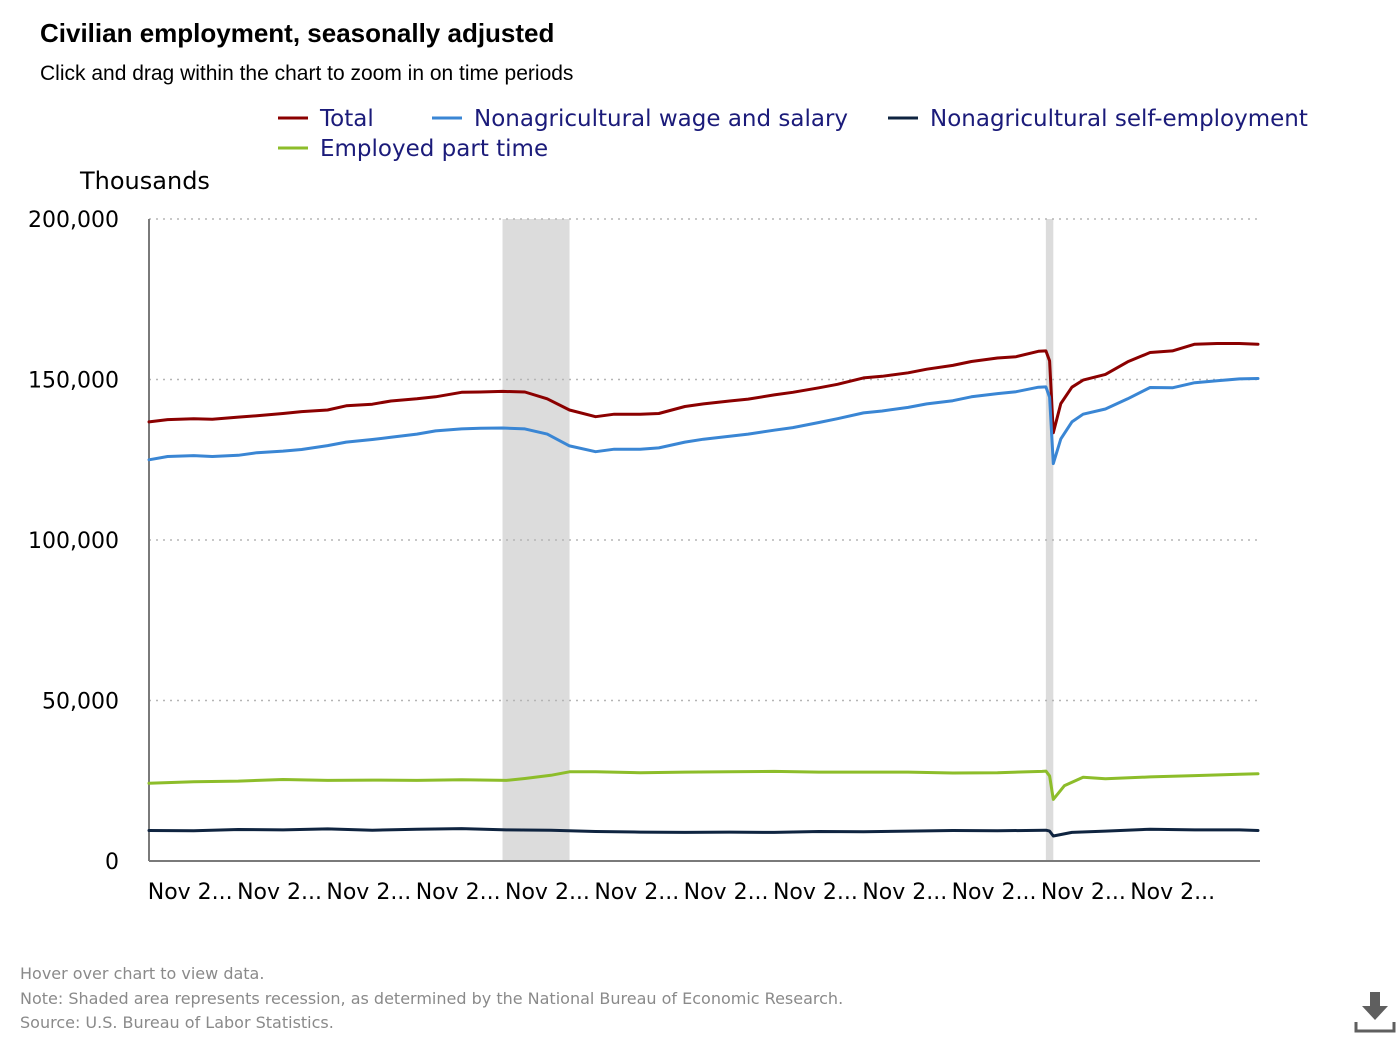  What do you see at coordinates (112, 862) in the screenshot?
I see `y-tick-label: 0` at bounding box center [112, 862].